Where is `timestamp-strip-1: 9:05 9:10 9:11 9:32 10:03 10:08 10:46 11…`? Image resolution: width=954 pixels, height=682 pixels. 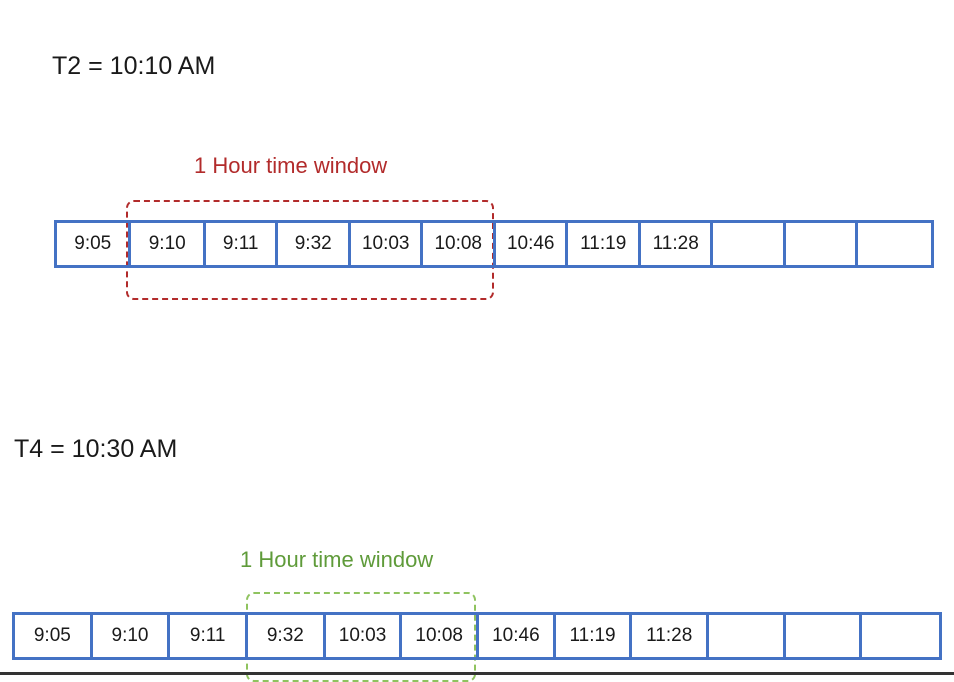
timestamp-strip-1: 9:05 9:10 9:11 9:32 10:03 10:08 10:46 11… is located at coordinates (494, 244).